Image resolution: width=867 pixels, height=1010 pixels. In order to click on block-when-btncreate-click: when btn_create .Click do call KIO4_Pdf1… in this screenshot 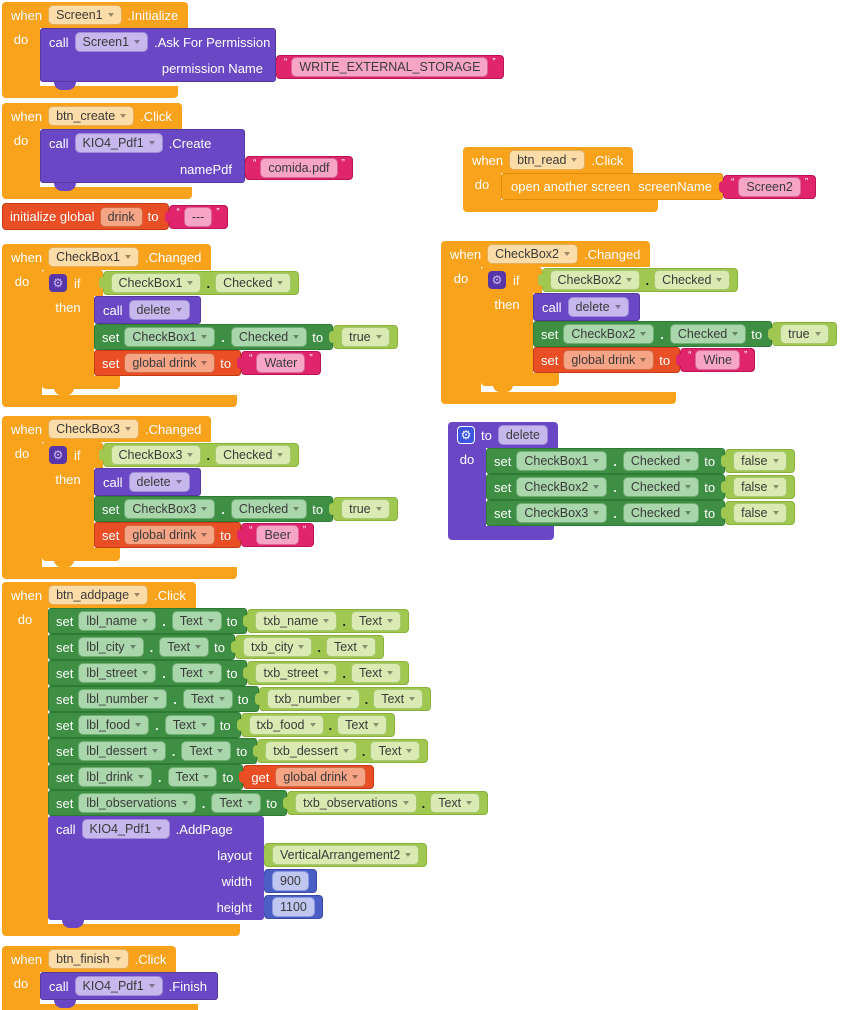, I will do `click(177, 151)`.